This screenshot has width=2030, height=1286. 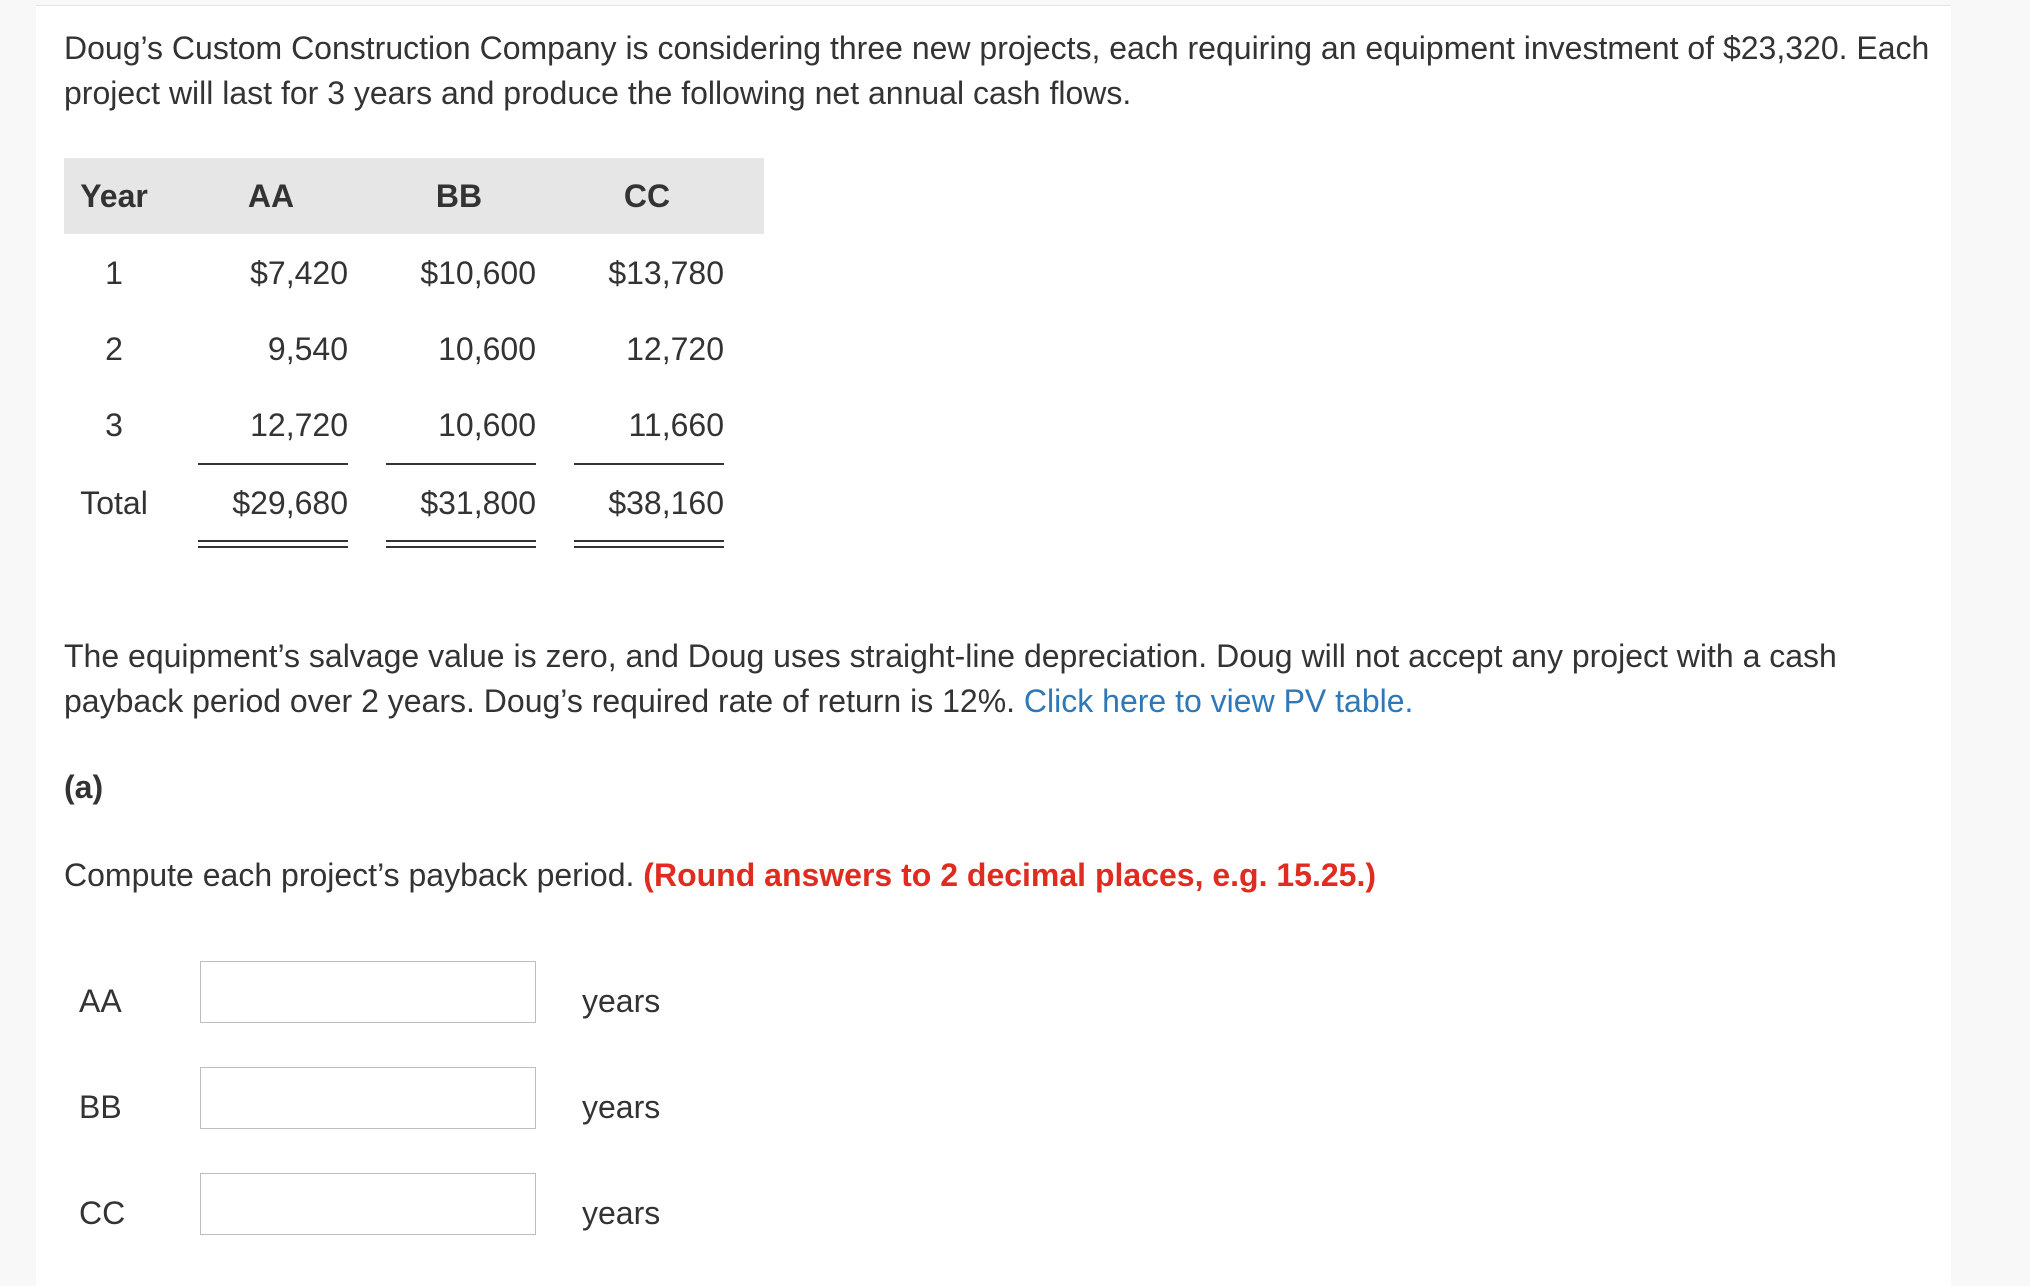 I want to click on row-1-bb: $10,600, so click(x=478, y=273).